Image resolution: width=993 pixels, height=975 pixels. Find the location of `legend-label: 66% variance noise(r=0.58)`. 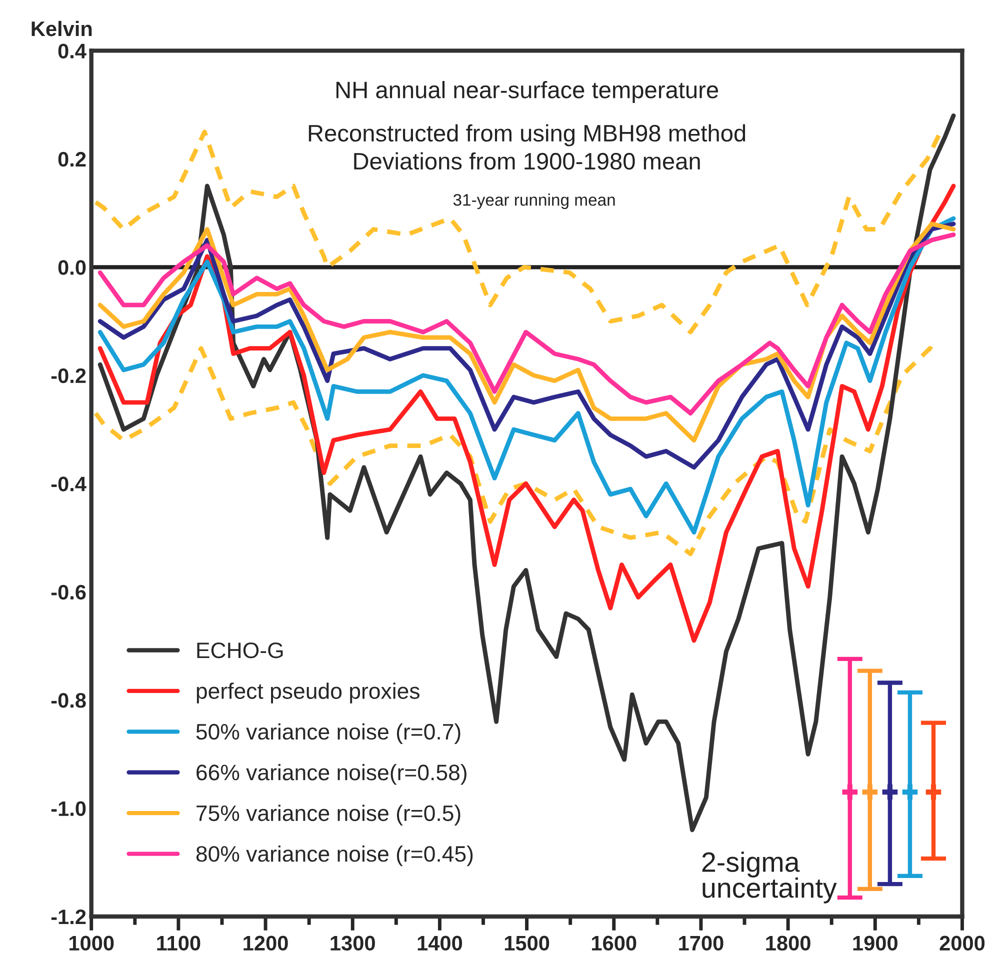

legend-label: 66% variance noise(r=0.58) is located at coordinates (331, 774).